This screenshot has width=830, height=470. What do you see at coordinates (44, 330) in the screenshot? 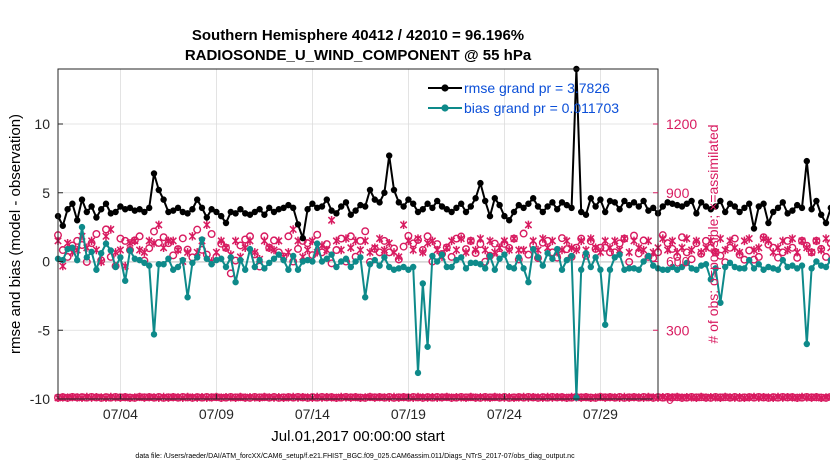
I see `y-tick-label: -5` at bounding box center [44, 330].